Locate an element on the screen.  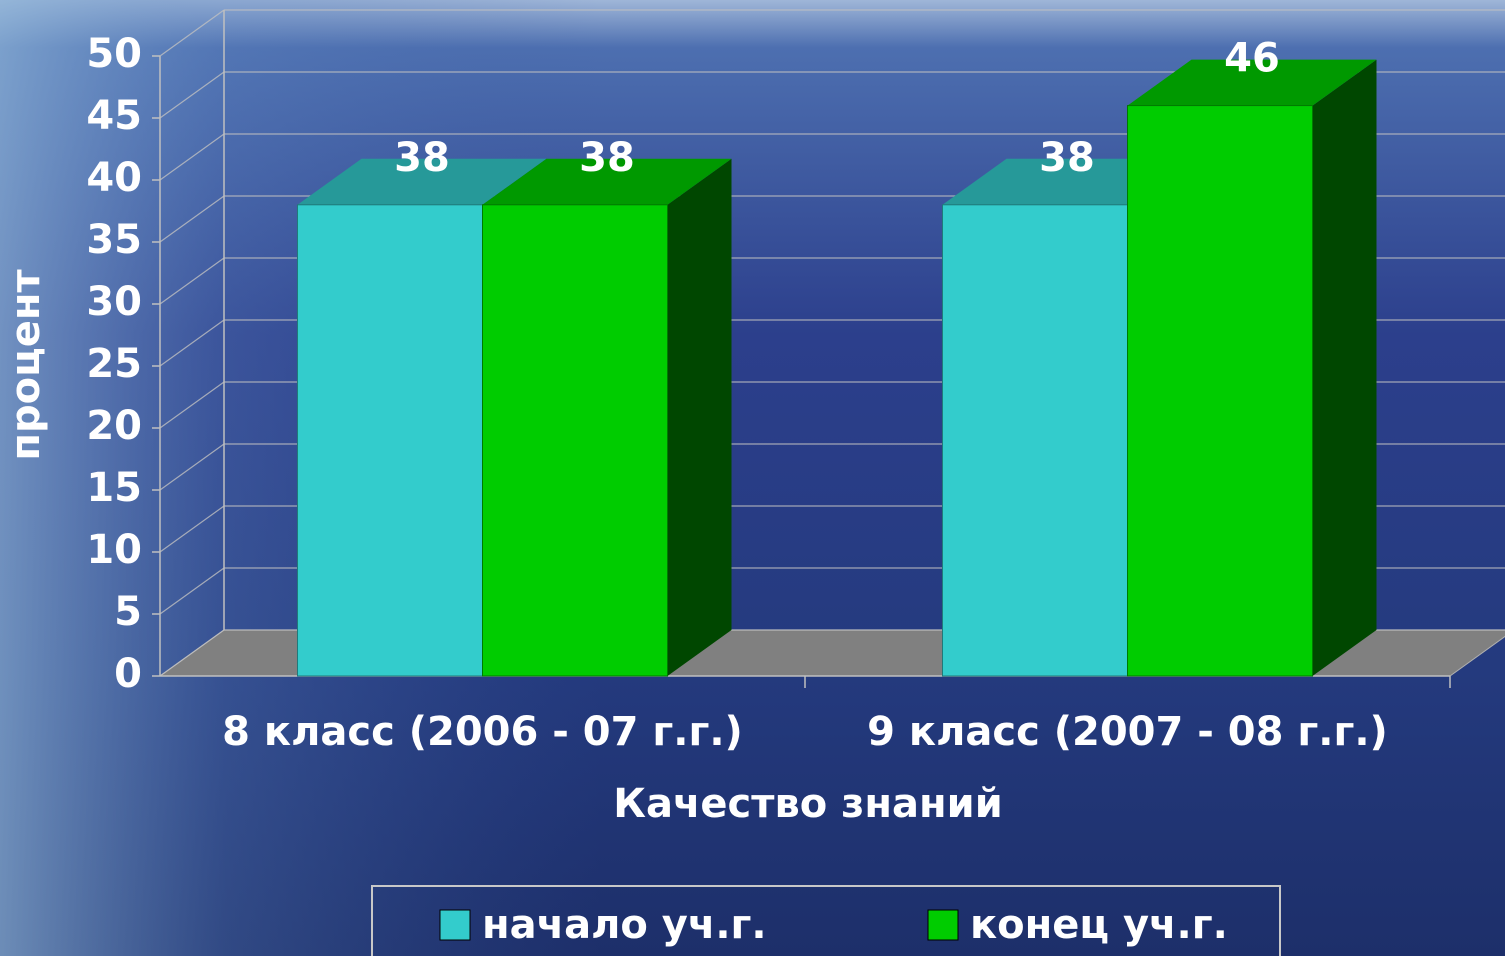
y-tick-label: 35 is located at coordinates (114, 240).